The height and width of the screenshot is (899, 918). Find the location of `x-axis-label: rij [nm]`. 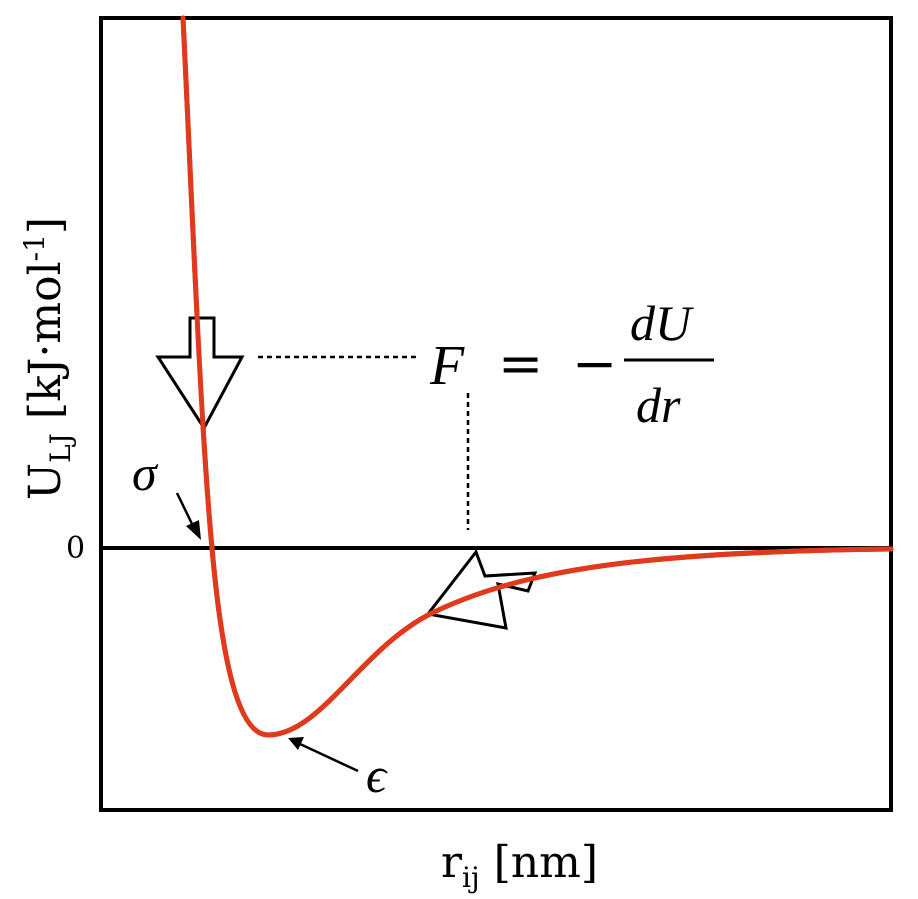

x-axis-label: rij [nm] is located at coordinates (519, 865).